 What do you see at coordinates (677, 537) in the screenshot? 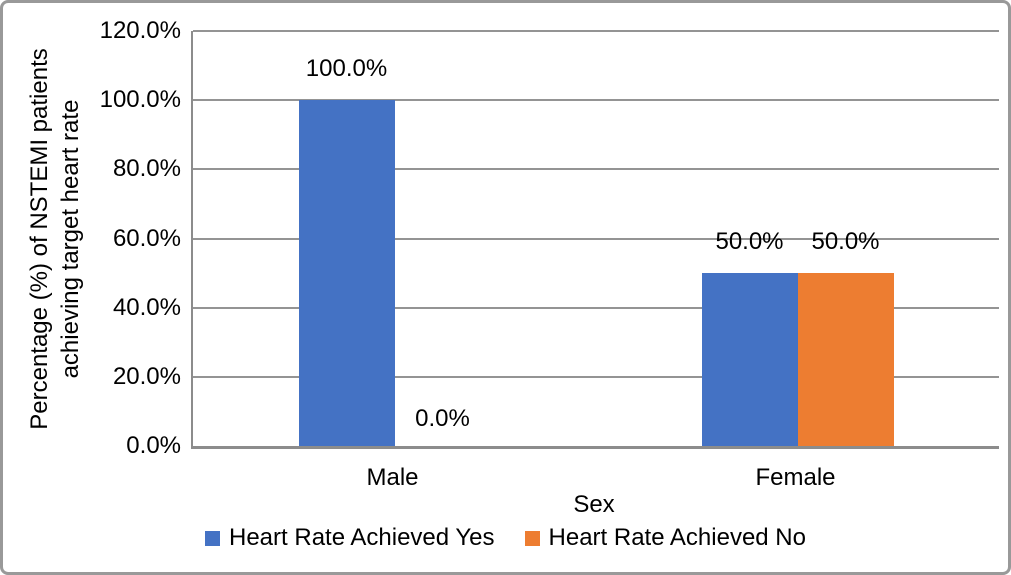
I see `legend-label: Heart Rate Achieved No` at bounding box center [677, 537].